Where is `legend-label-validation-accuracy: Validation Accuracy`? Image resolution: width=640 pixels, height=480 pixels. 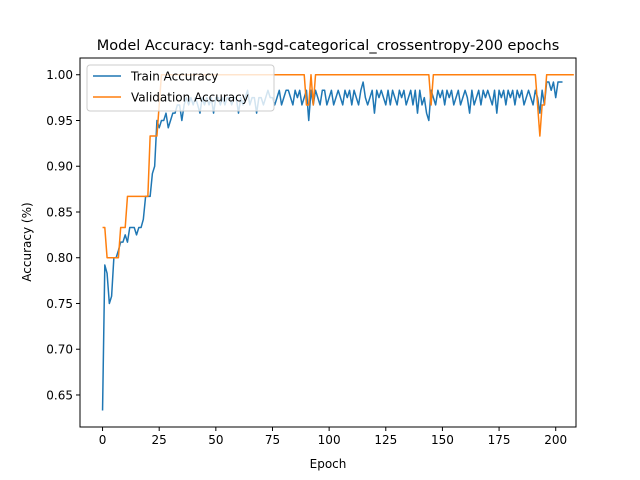
legend-label-validation-accuracy: Validation Accuracy is located at coordinates (190, 98).